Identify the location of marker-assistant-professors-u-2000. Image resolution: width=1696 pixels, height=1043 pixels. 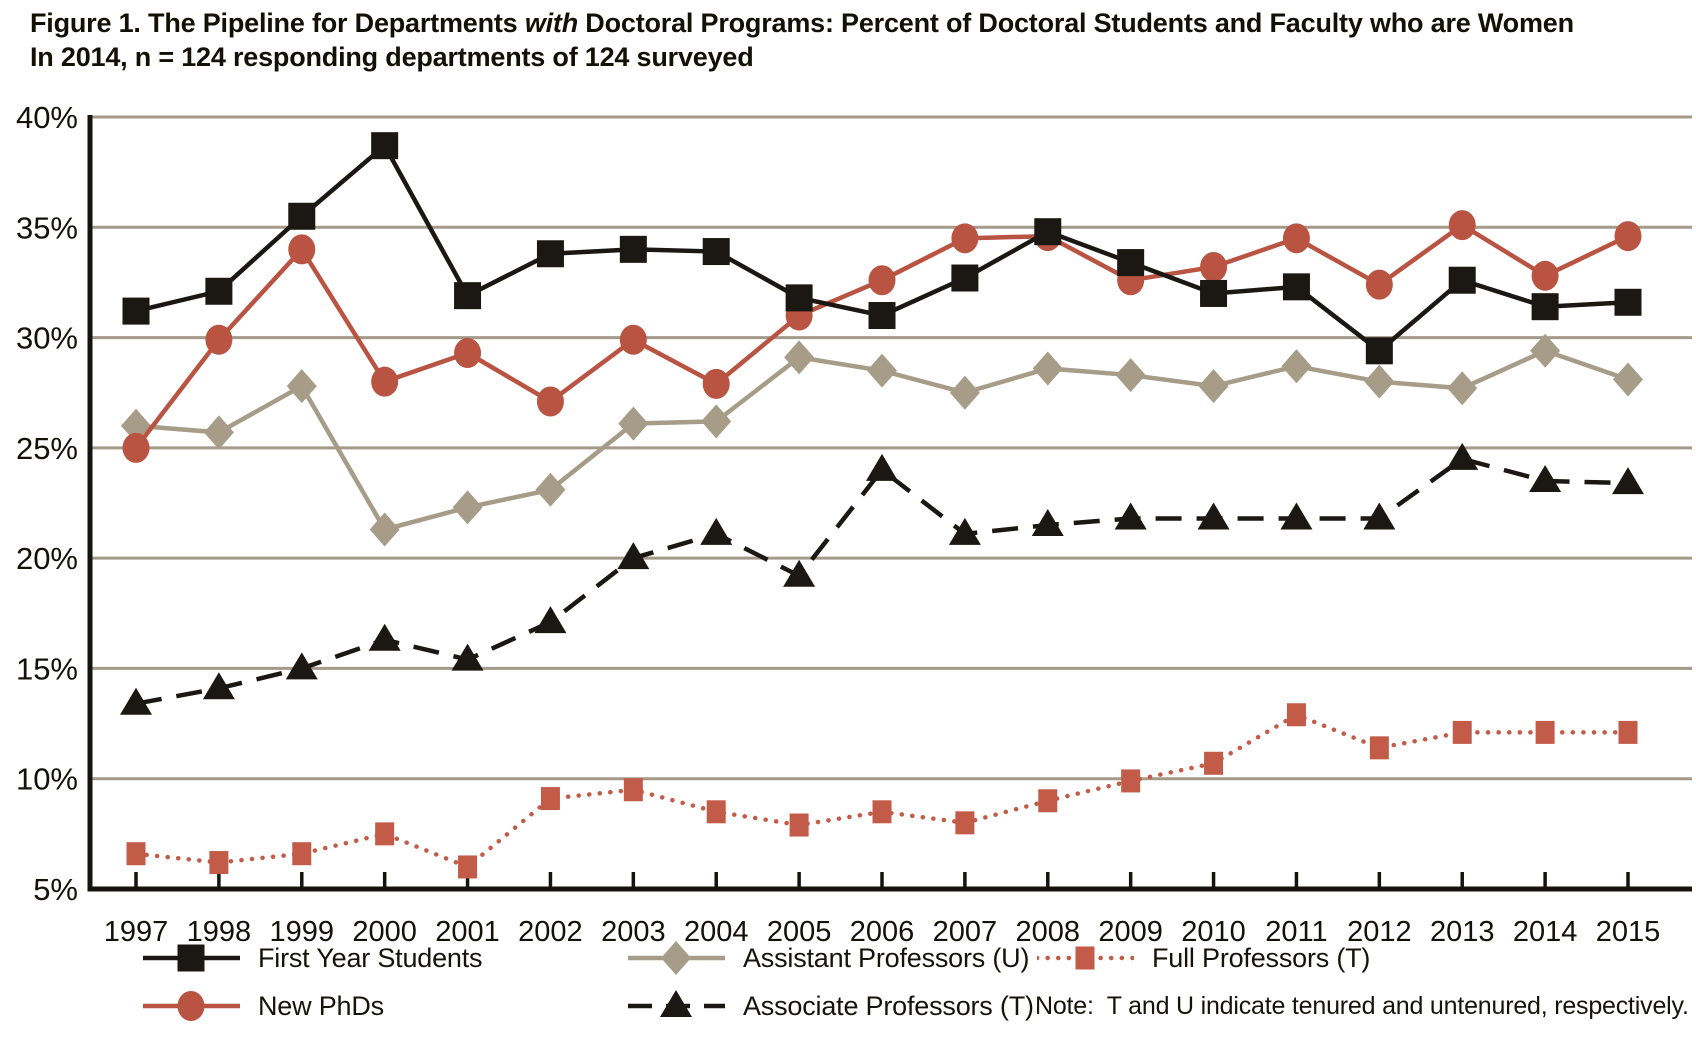
(384, 529).